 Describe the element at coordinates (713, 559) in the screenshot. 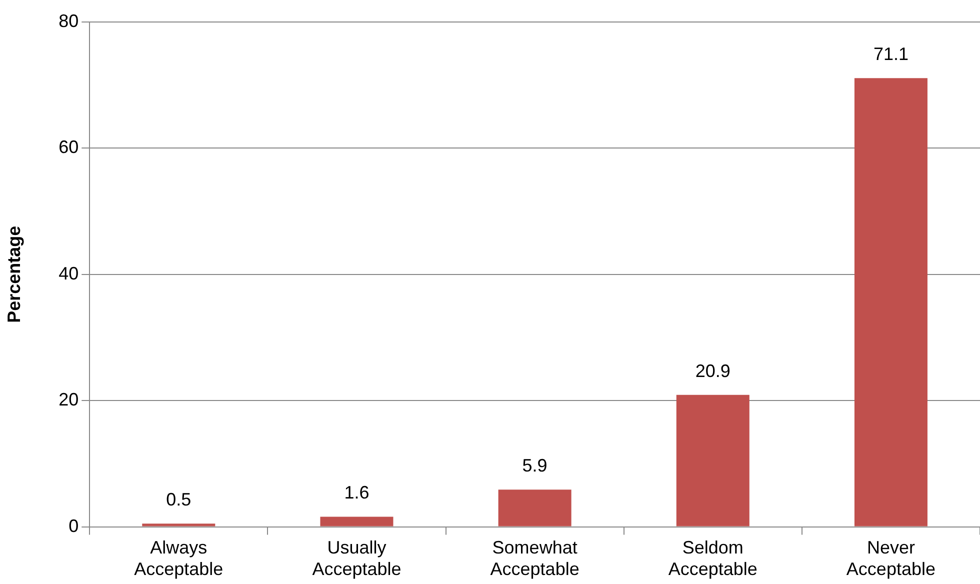

I see `x-tick-label: Seldom Acceptable` at that location.